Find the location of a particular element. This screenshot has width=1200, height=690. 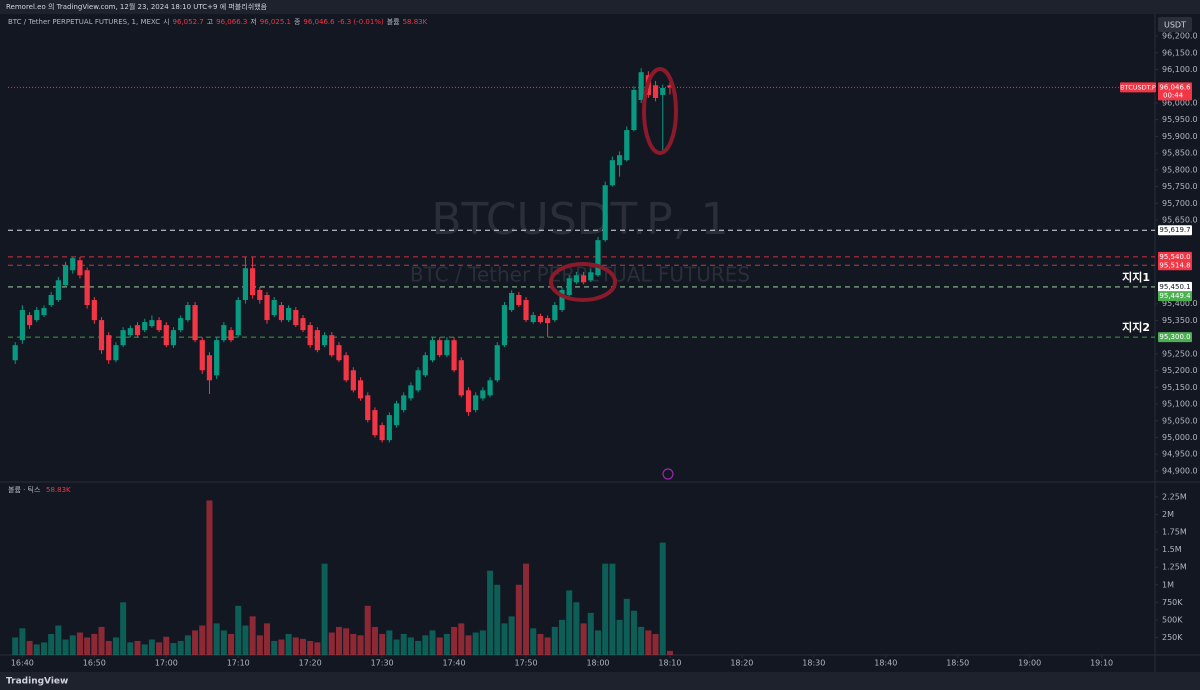

volume-tick-label: 500K is located at coordinates (1172, 619).